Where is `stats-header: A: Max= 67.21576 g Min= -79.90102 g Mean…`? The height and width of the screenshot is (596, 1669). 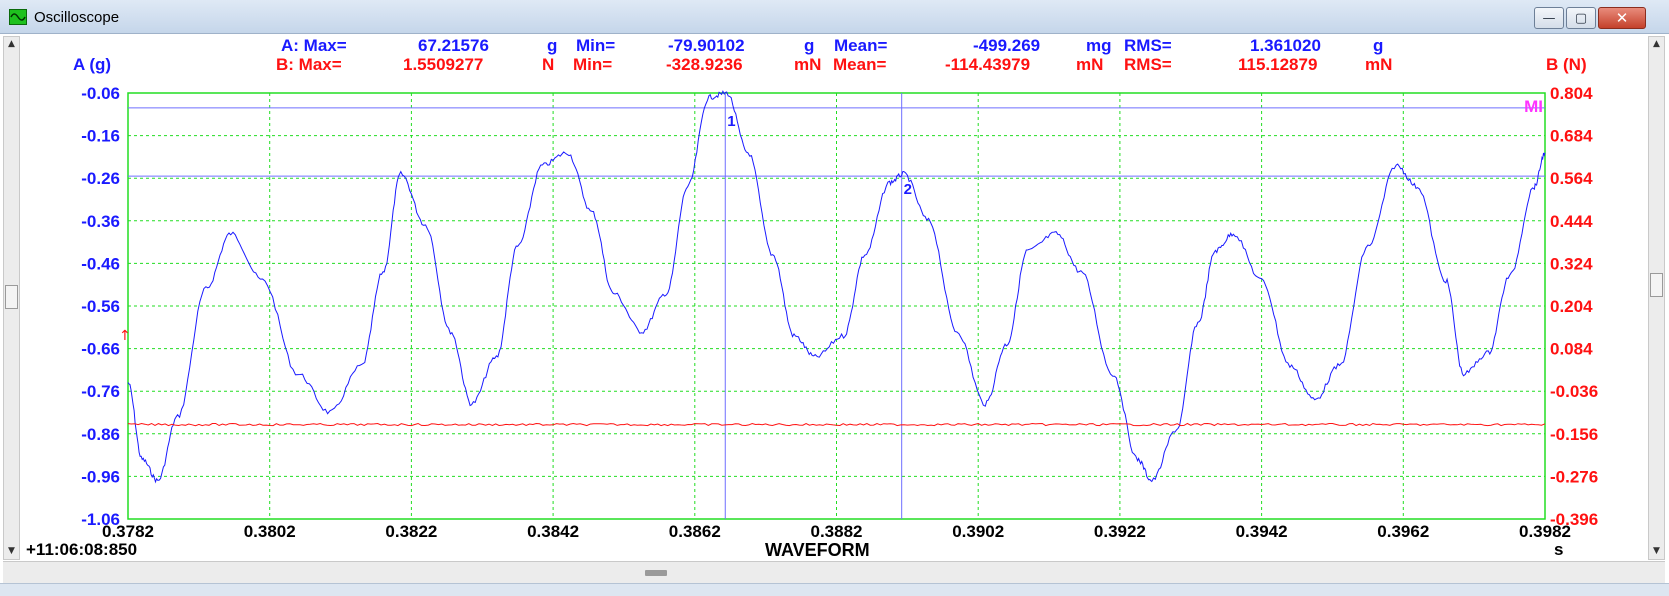
stats-header: A: Max= 67.21576 g Min= -79.90102 g Mean… is located at coordinates (834, 56).